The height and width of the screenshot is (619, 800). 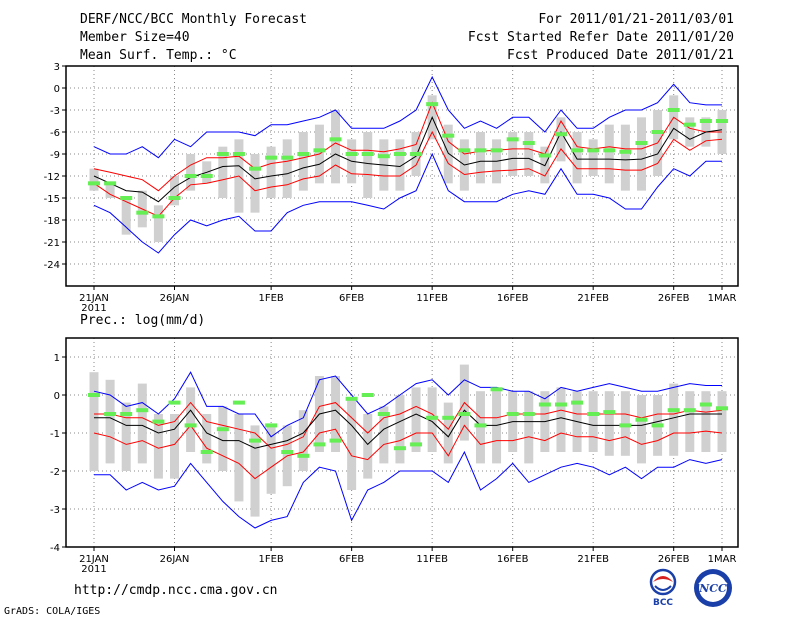 I want to click on temp-ytick-label: -24, so click(x=52, y=265).